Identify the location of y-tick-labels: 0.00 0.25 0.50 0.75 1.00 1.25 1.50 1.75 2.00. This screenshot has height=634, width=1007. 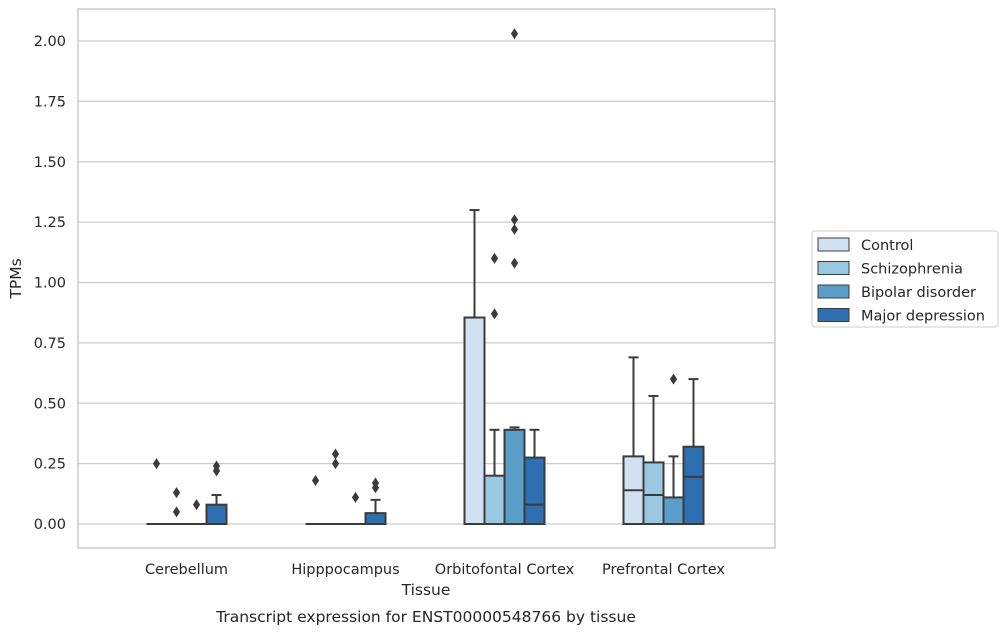
(50, 283).